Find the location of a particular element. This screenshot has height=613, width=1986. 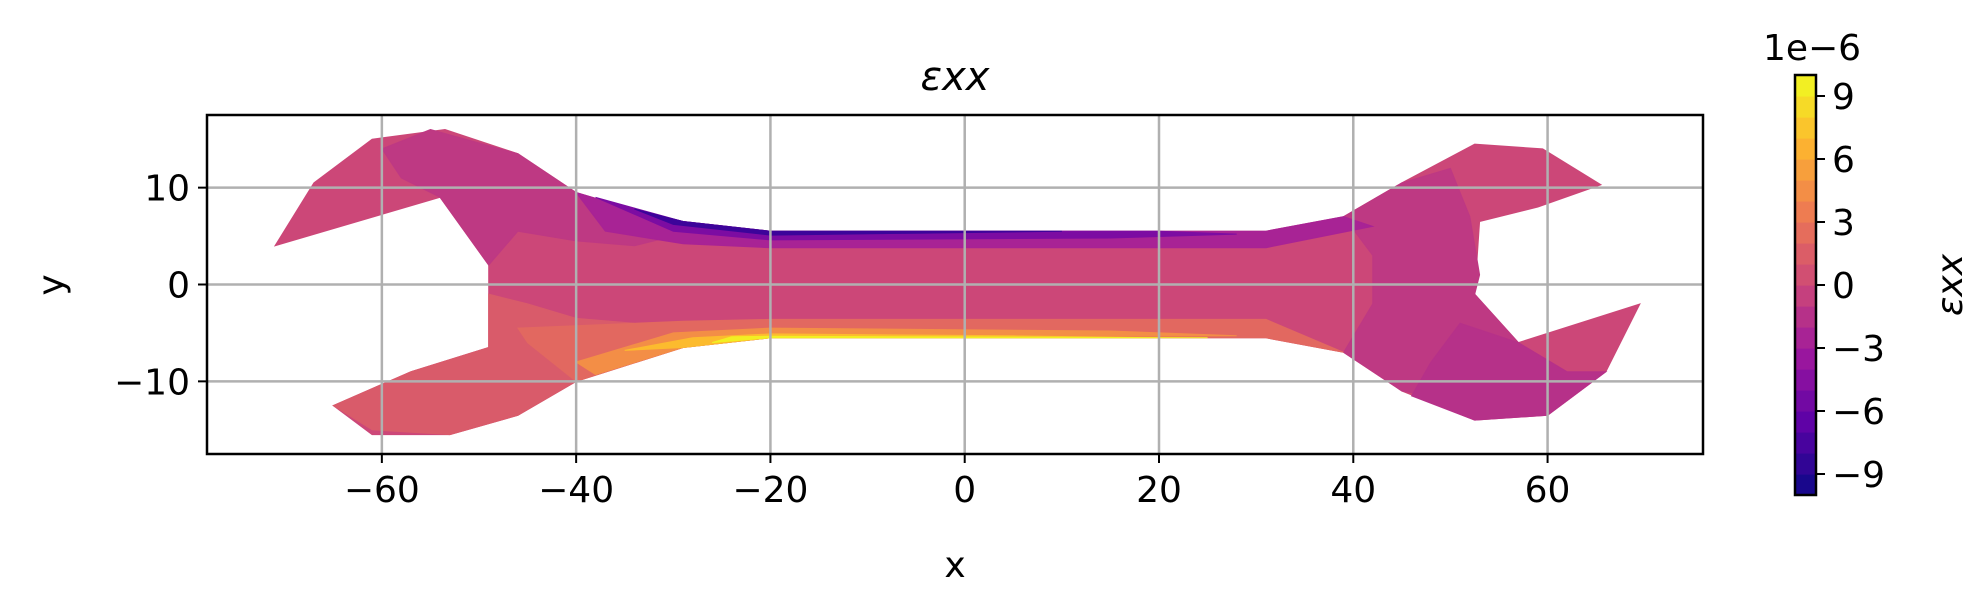

colorbar: 9 6 3 0 −3 −6 −9 1e−6 εxx is located at coordinates (1867, 262).